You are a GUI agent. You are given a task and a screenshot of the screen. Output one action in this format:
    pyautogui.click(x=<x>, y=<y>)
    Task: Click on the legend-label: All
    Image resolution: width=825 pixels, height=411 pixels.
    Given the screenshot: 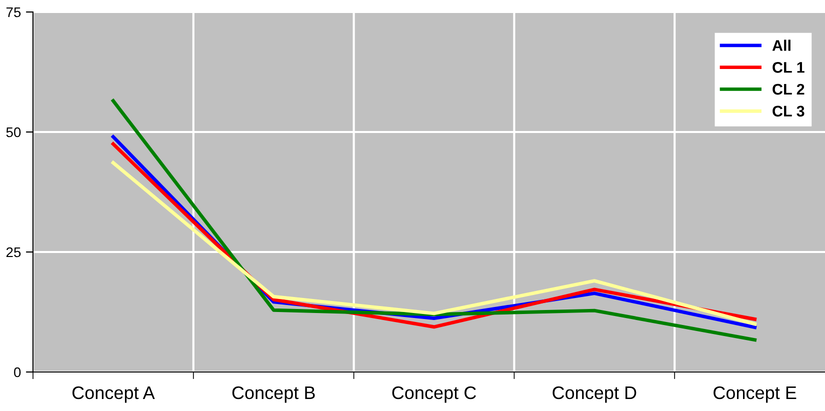 What is the action you would take?
    pyautogui.click(x=781, y=45)
    